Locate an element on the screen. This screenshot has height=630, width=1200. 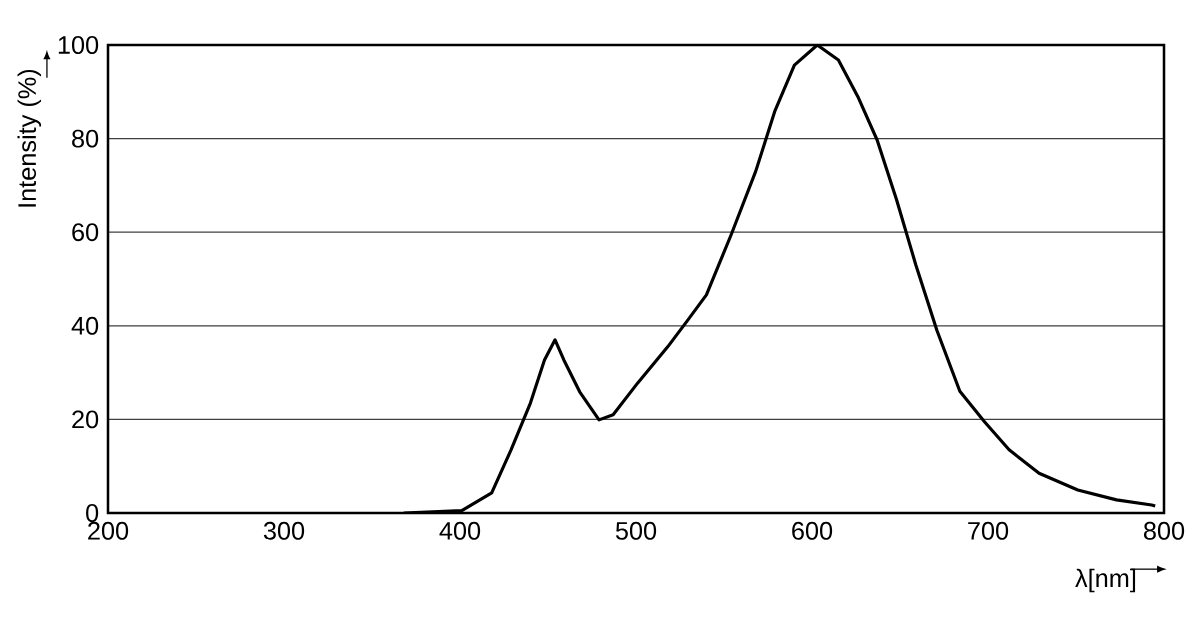
y-tick-label: 40 is located at coordinates (85, 325).